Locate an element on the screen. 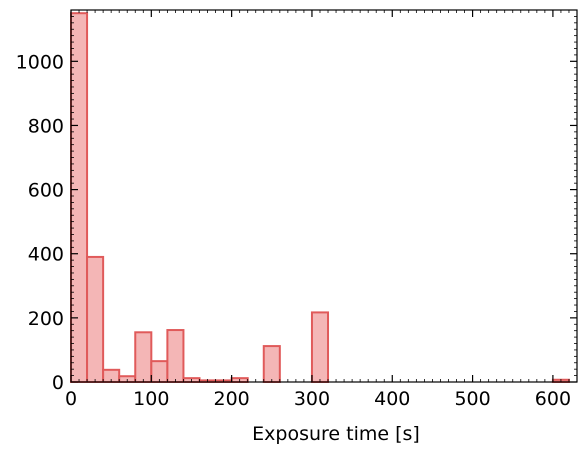 The width and height of the screenshot is (584, 450). y-tick-label: 800 is located at coordinates (46, 126).